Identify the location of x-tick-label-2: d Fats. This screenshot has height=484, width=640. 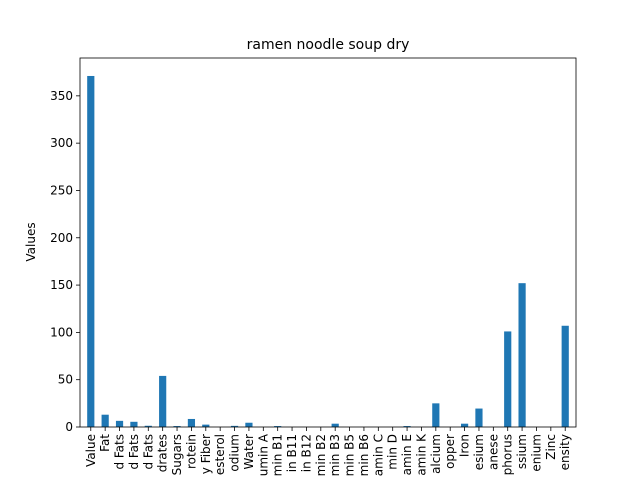
(120, 452).